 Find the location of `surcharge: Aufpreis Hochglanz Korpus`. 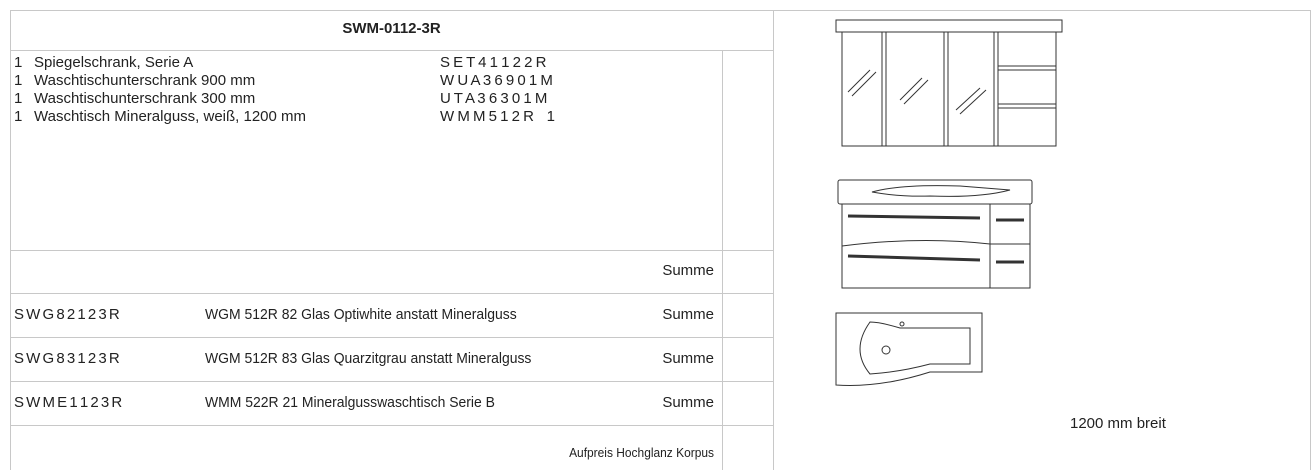

surcharge: Aufpreis Hochglanz Korpus is located at coordinates (641, 452).